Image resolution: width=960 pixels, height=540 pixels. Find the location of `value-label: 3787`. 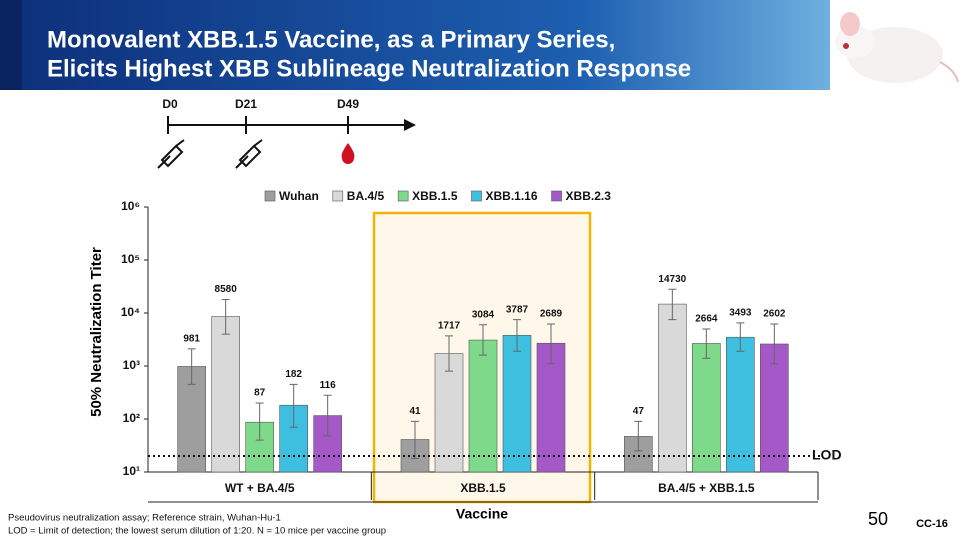

value-label: 3787 is located at coordinates (517, 309).